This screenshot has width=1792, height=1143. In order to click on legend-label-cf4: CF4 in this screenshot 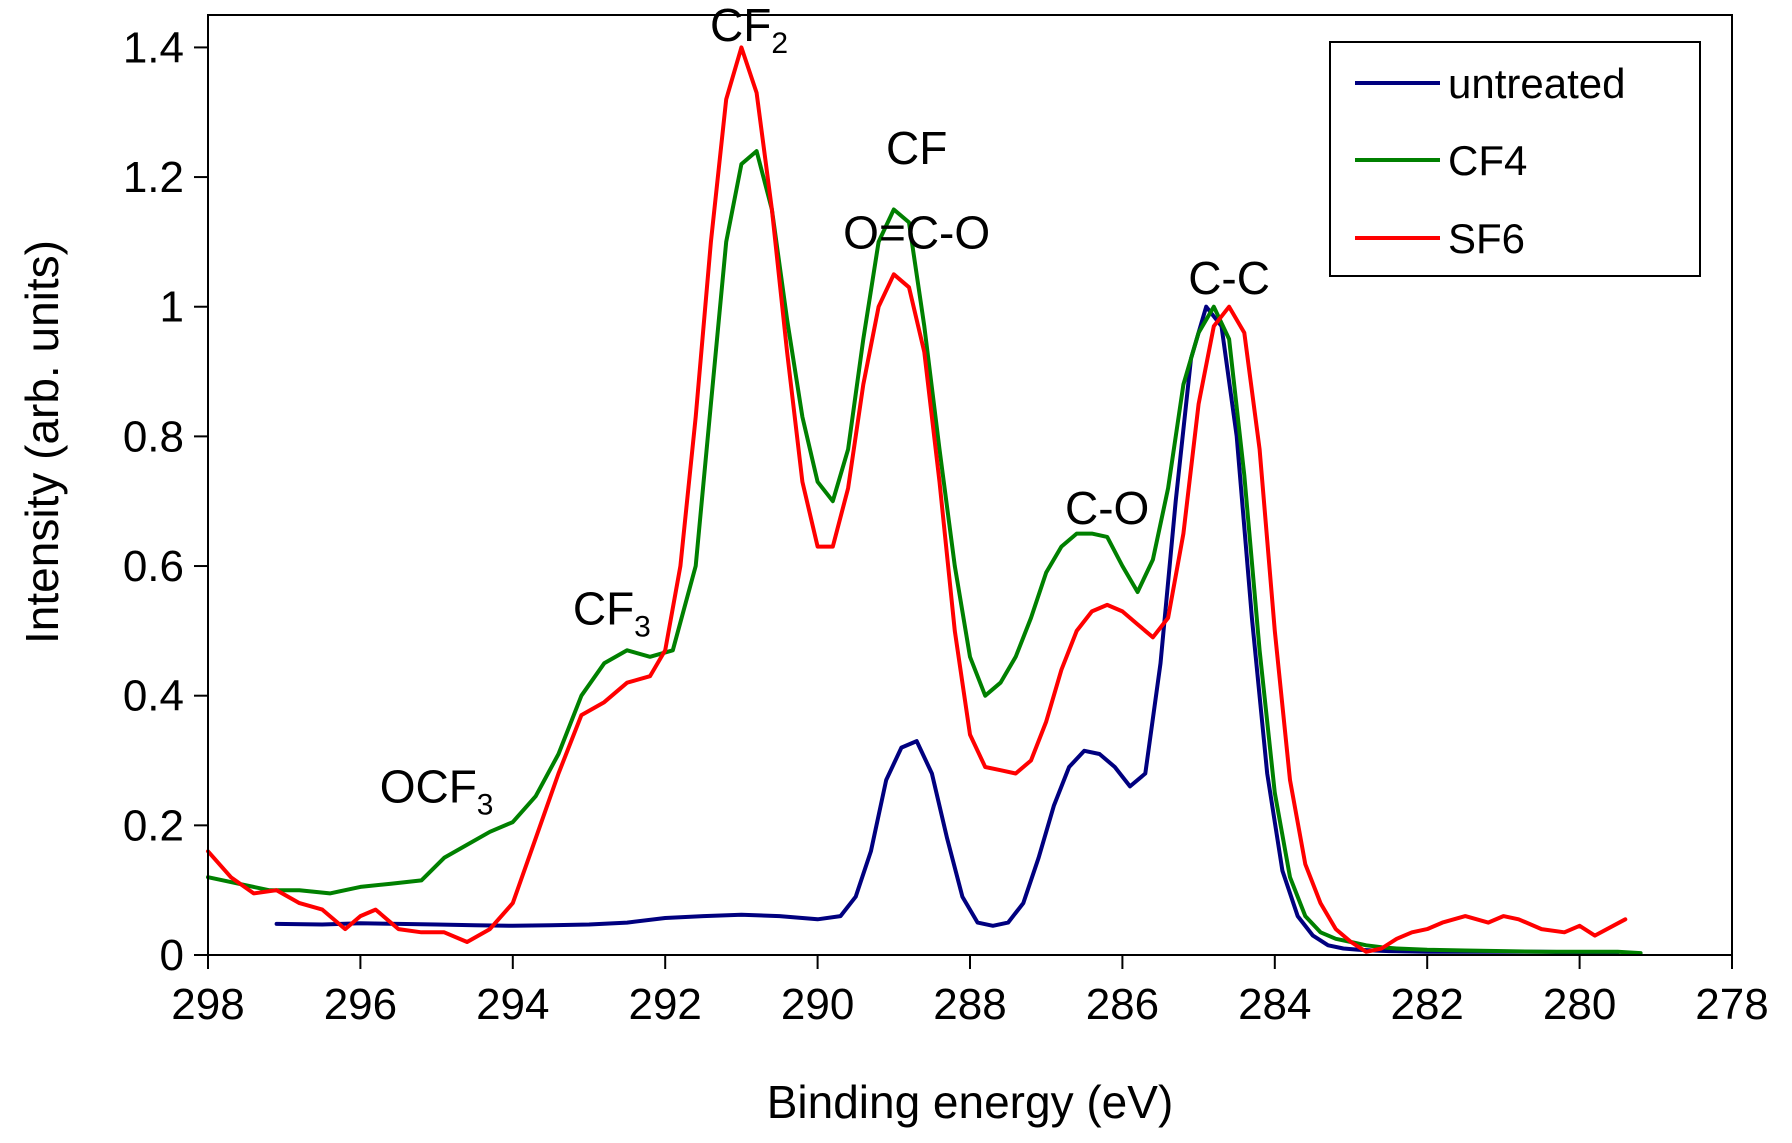, I will do `click(1487, 160)`.